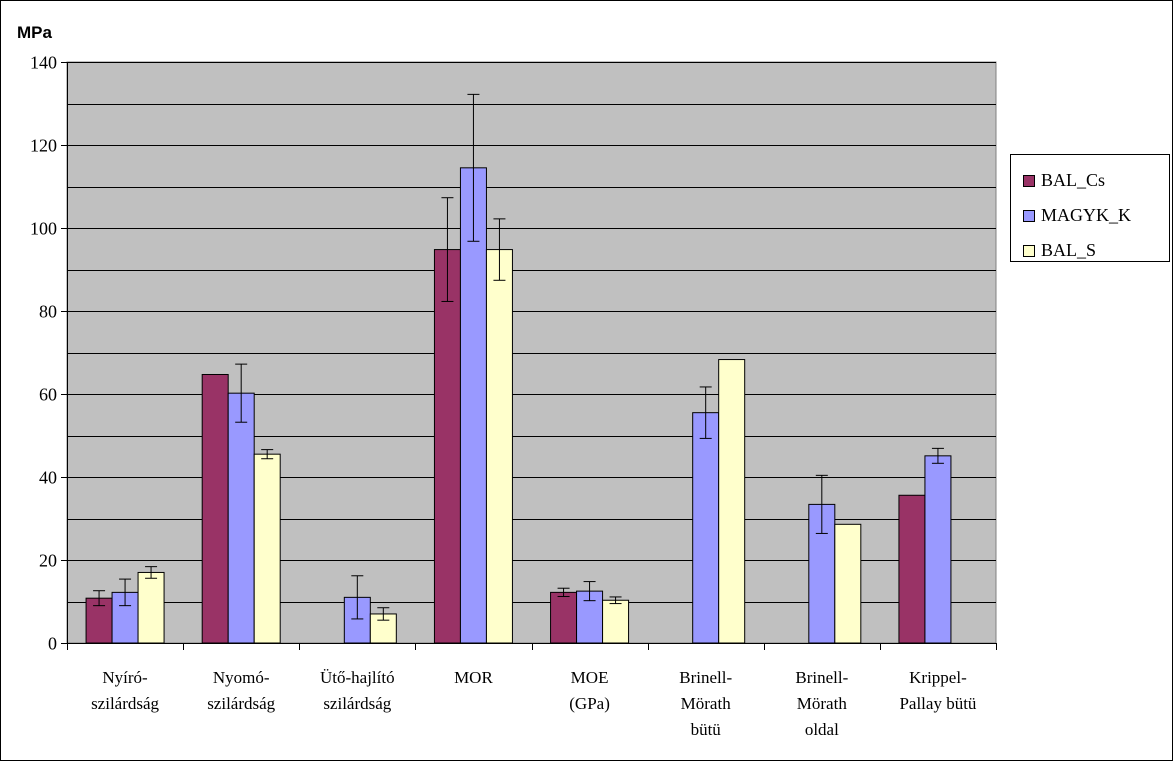 The image size is (1173, 762). What do you see at coordinates (1029, 250) in the screenshot?
I see `legend-swatch-bal-s` at bounding box center [1029, 250].